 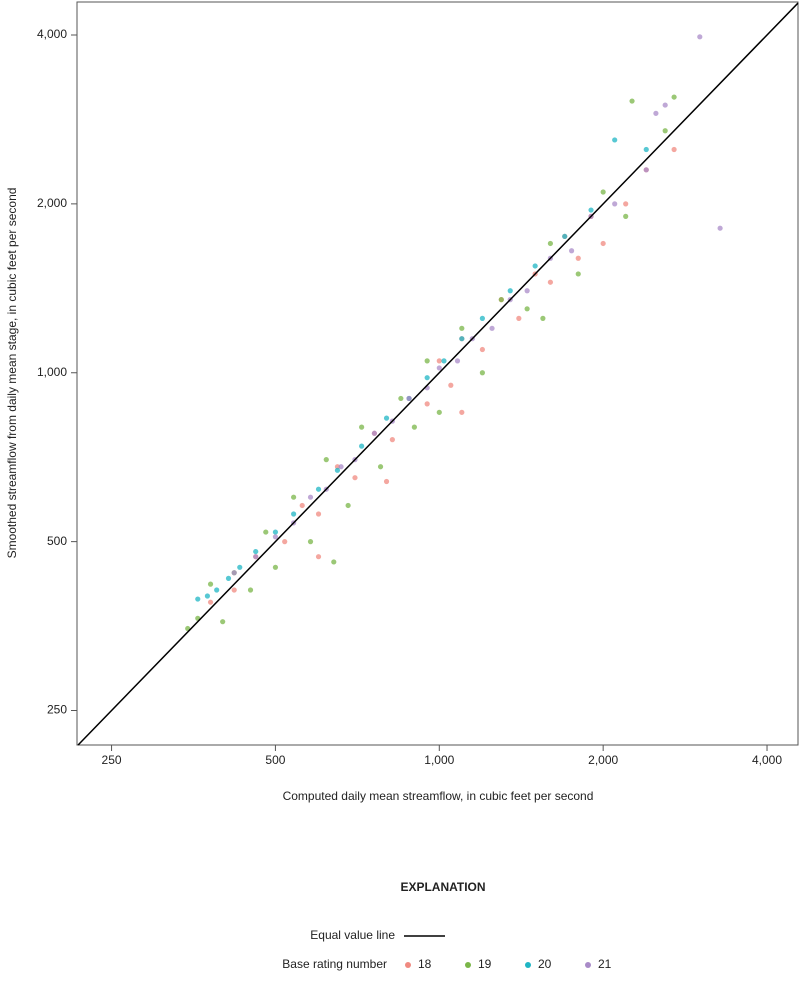 I want to click on y-tick-label: 2,000, so click(x=52, y=203).